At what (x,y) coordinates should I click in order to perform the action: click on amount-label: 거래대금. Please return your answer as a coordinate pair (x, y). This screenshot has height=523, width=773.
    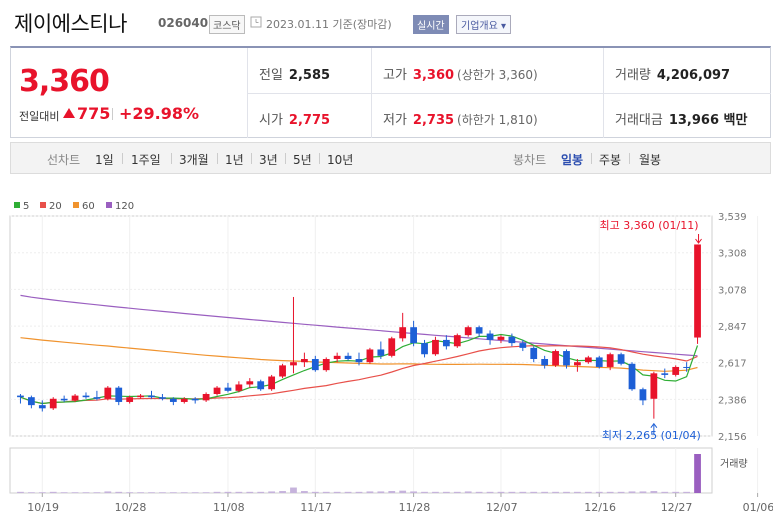
    Looking at the image, I should click on (639, 120).